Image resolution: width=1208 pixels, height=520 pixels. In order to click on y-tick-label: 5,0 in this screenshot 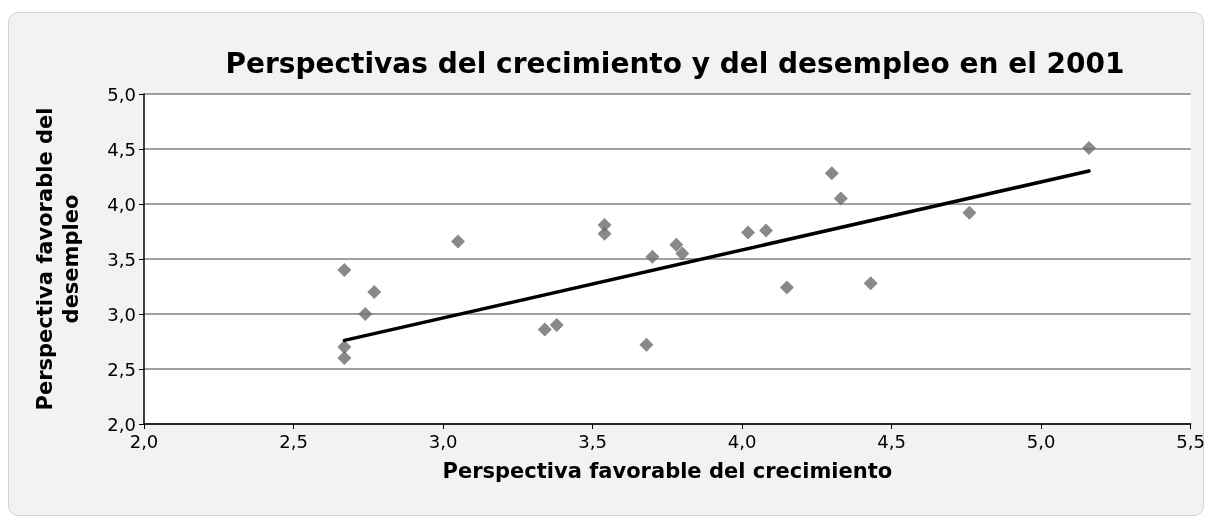, I will do `click(121, 94)`.